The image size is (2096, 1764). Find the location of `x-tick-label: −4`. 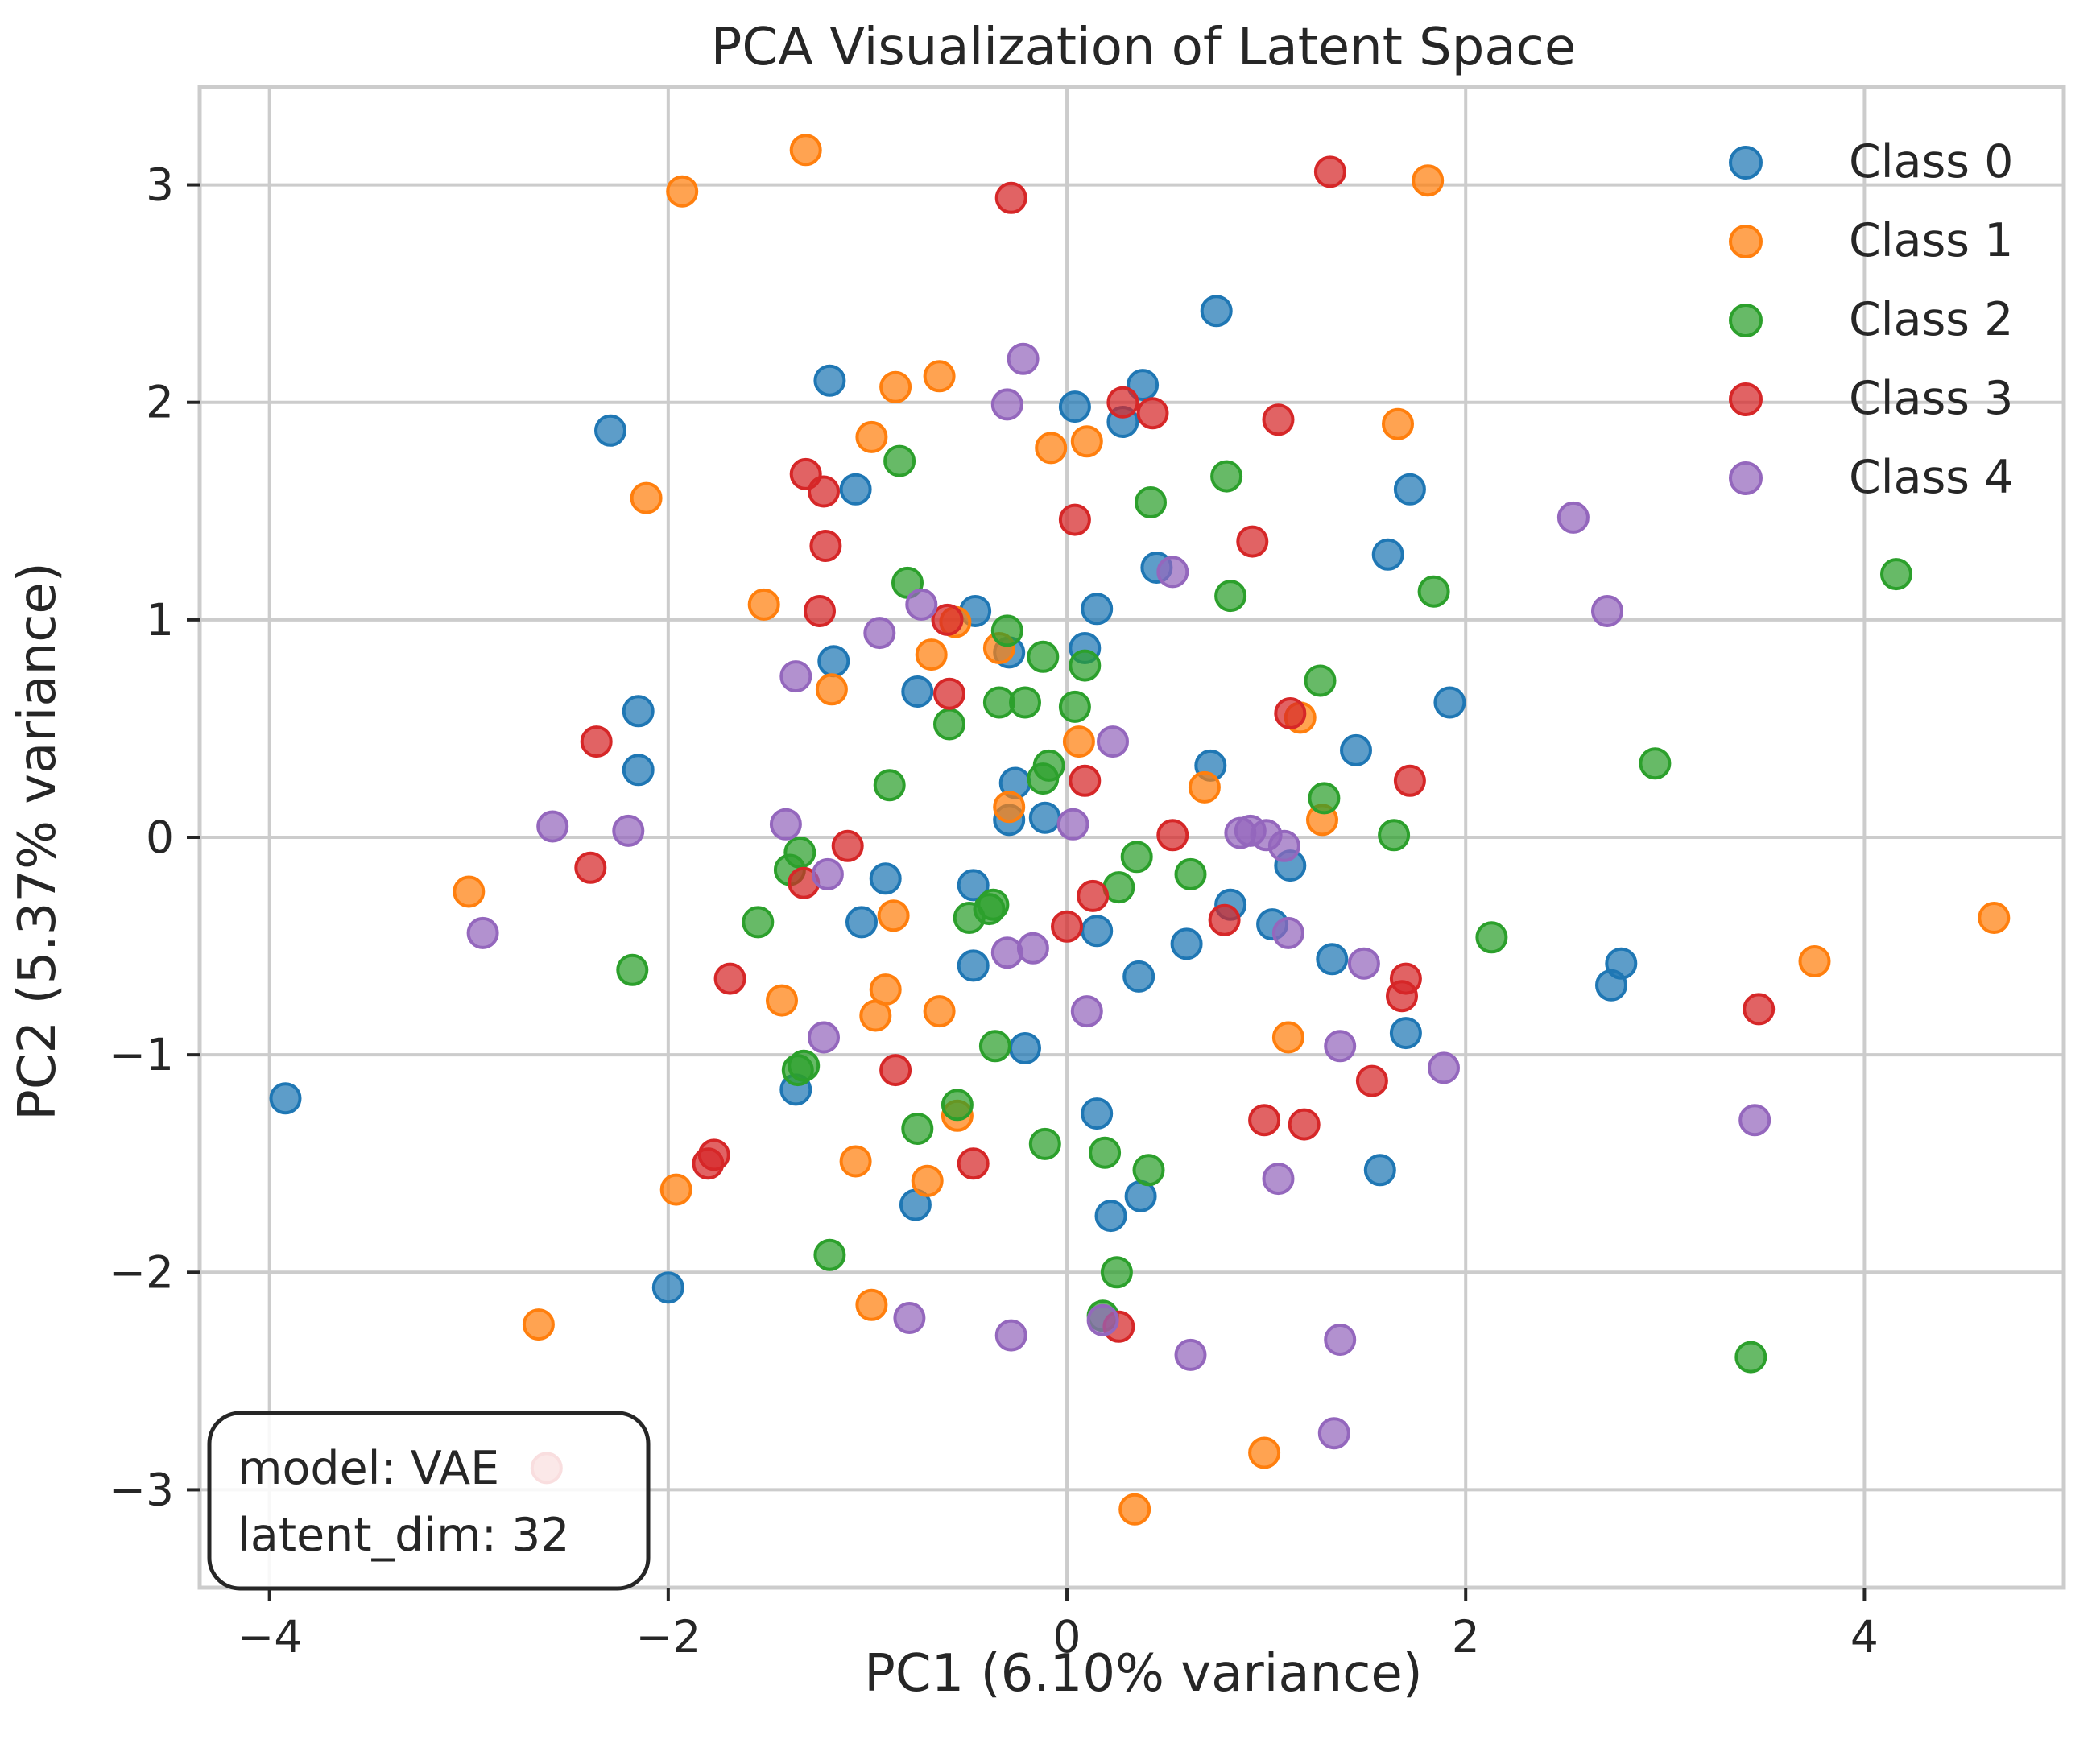

x-tick-label: −4 is located at coordinates (269, 1637).